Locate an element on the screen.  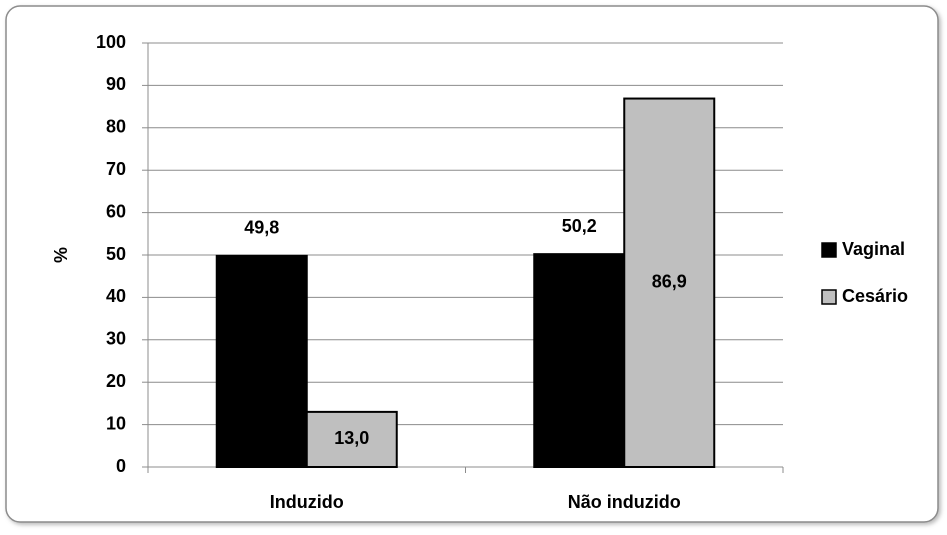
y-tick-label: 30 is located at coordinates (116, 339).